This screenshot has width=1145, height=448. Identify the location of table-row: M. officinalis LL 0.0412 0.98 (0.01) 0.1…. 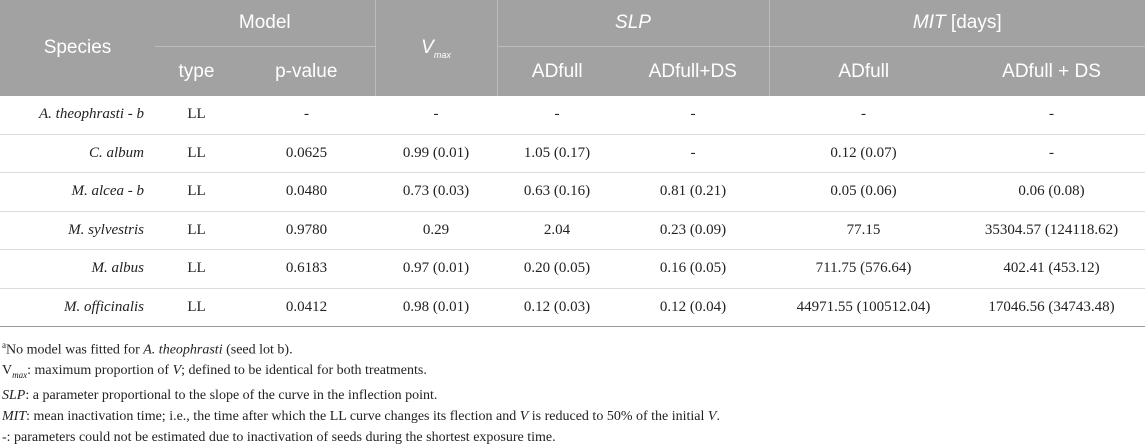
(572, 307).